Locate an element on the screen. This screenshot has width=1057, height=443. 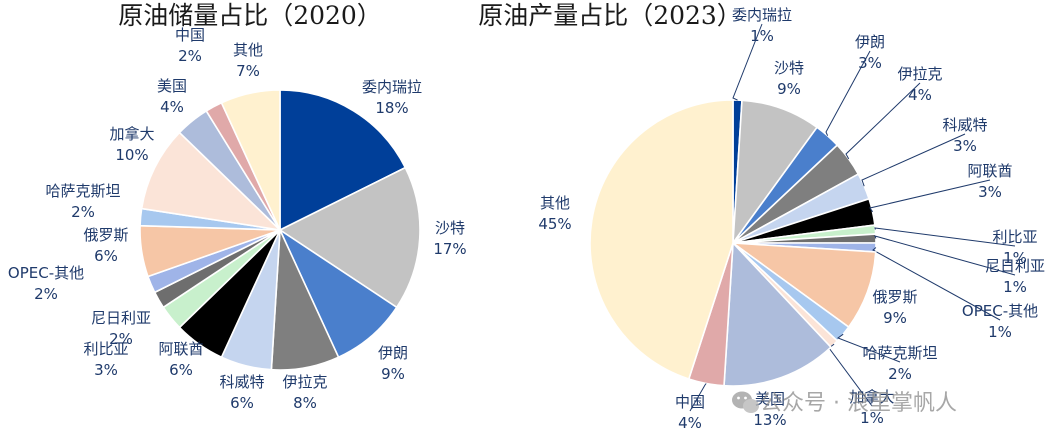
watermark: 公众号 · 浪里掌帆人 is located at coordinates (844, 403).